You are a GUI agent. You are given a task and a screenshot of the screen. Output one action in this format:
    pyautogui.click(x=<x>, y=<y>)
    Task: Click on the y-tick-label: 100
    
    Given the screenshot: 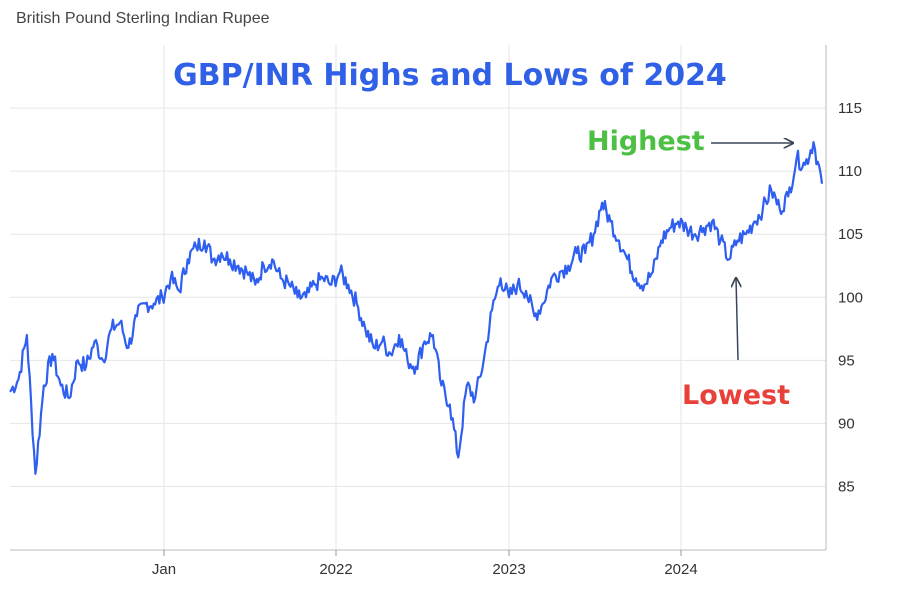 What is the action you would take?
    pyautogui.click(x=850, y=297)
    